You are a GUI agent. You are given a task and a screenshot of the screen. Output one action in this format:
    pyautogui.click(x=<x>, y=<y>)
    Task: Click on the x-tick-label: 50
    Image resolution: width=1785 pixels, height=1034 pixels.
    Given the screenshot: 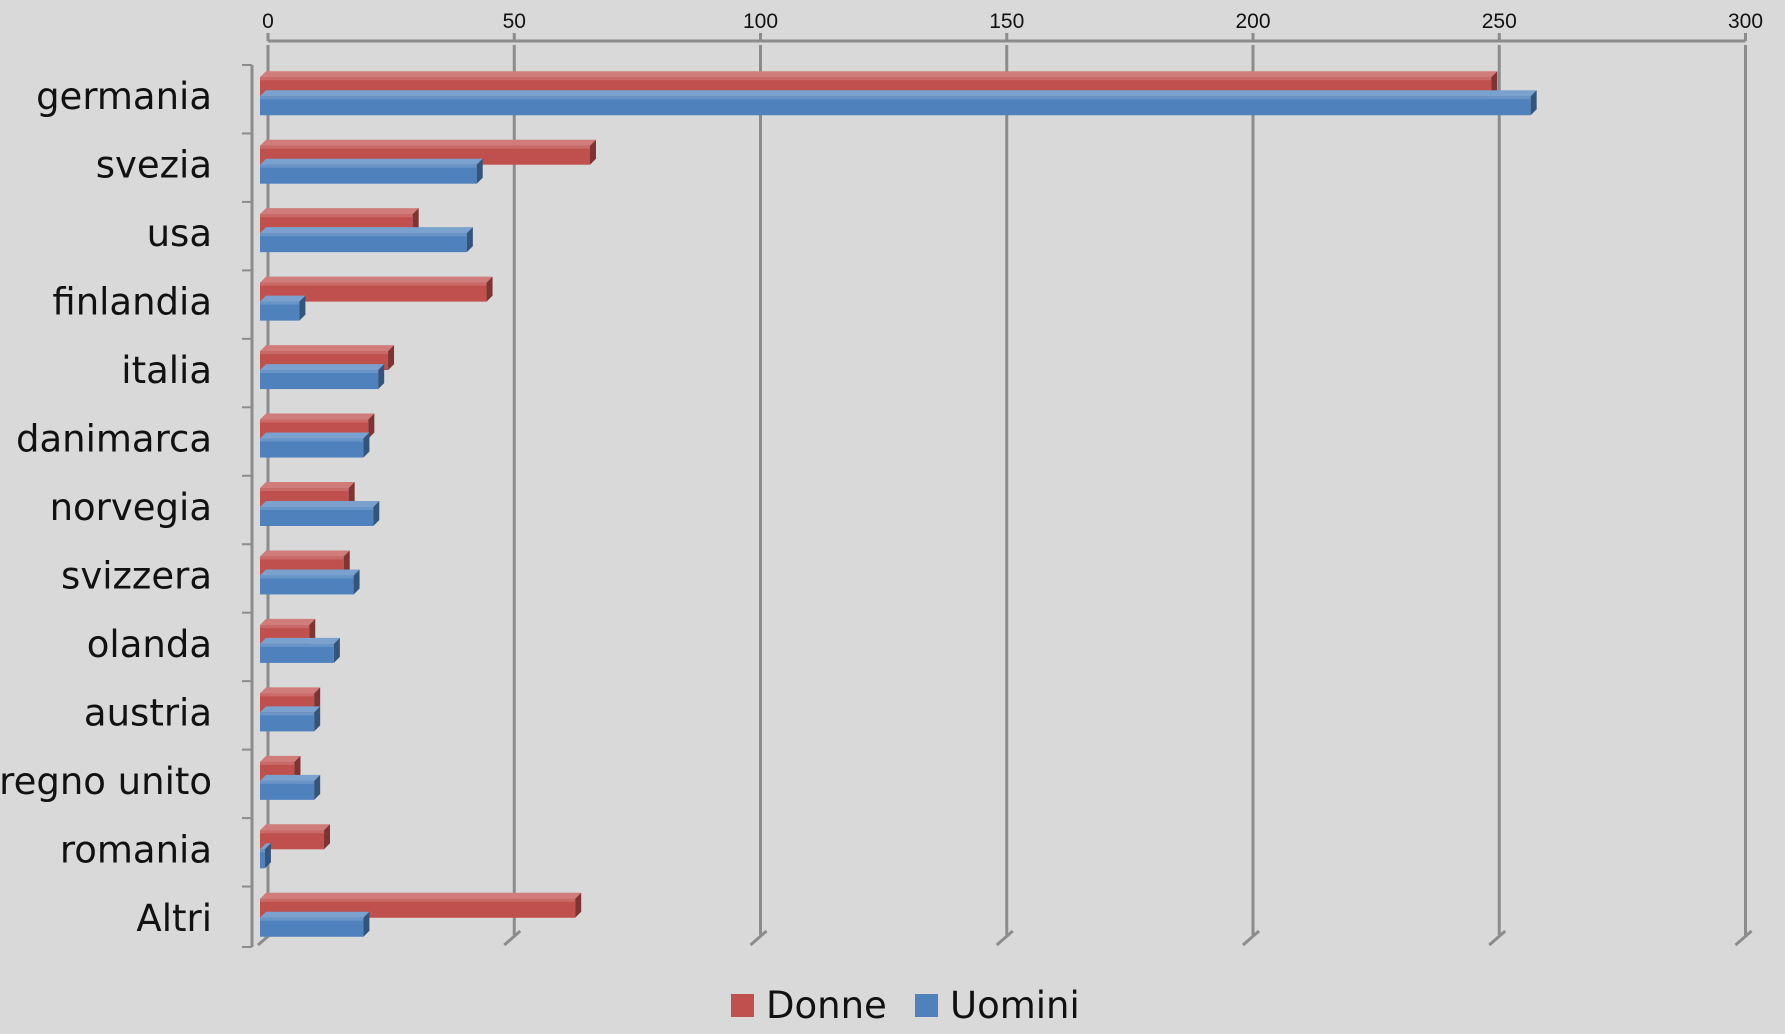 What is the action you would take?
    pyautogui.click(x=514, y=21)
    